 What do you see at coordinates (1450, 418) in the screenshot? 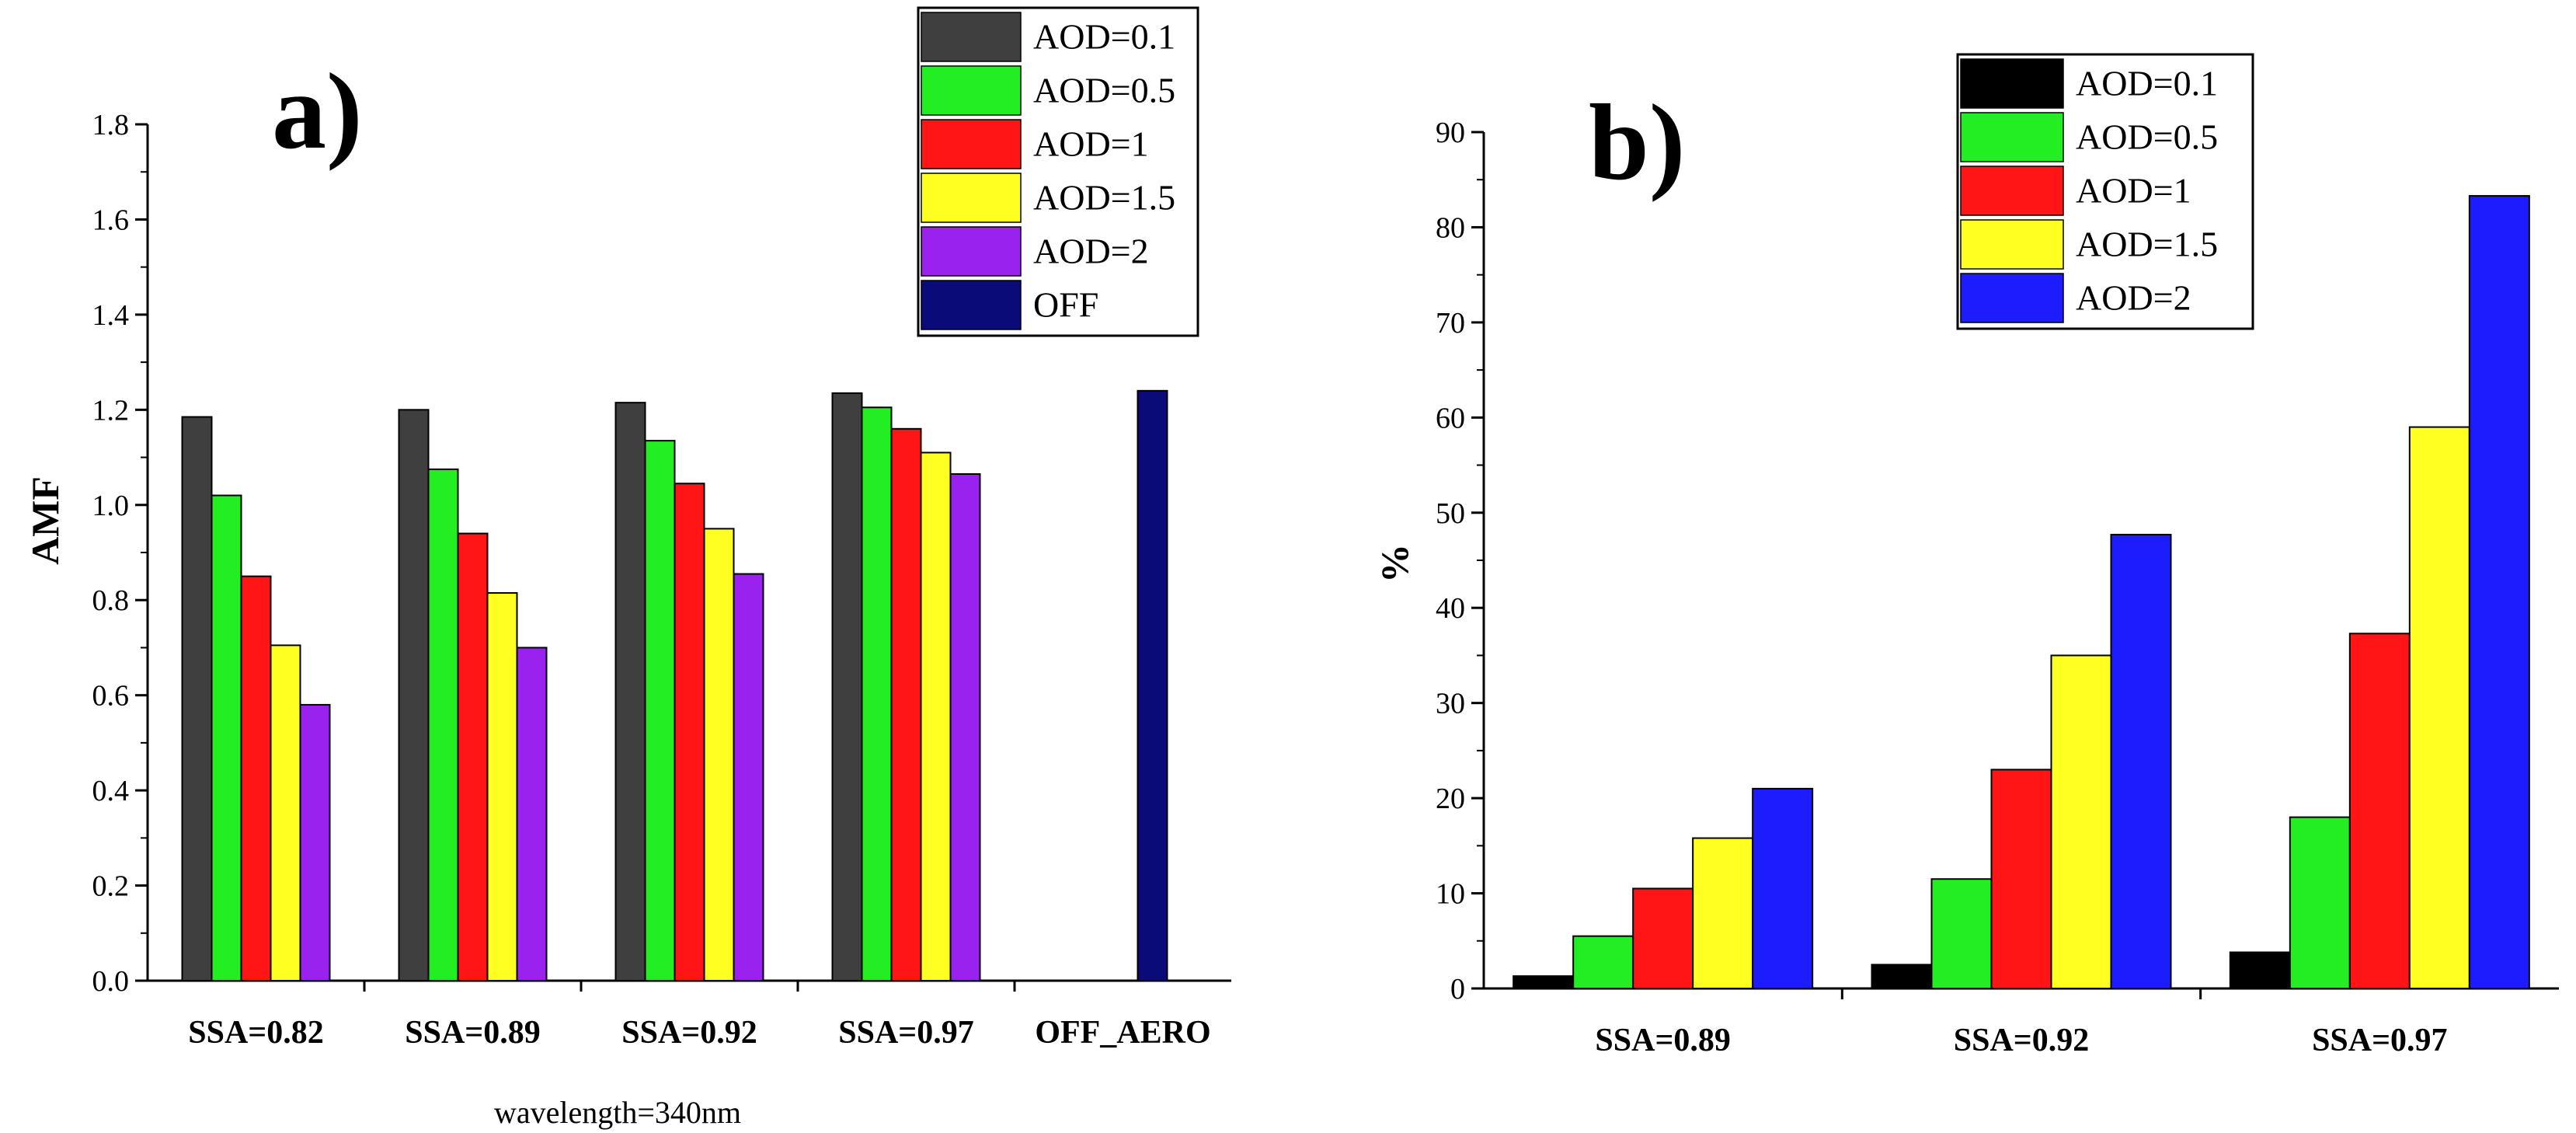
I see `chart-b-y-tick-label: 60` at bounding box center [1450, 418].